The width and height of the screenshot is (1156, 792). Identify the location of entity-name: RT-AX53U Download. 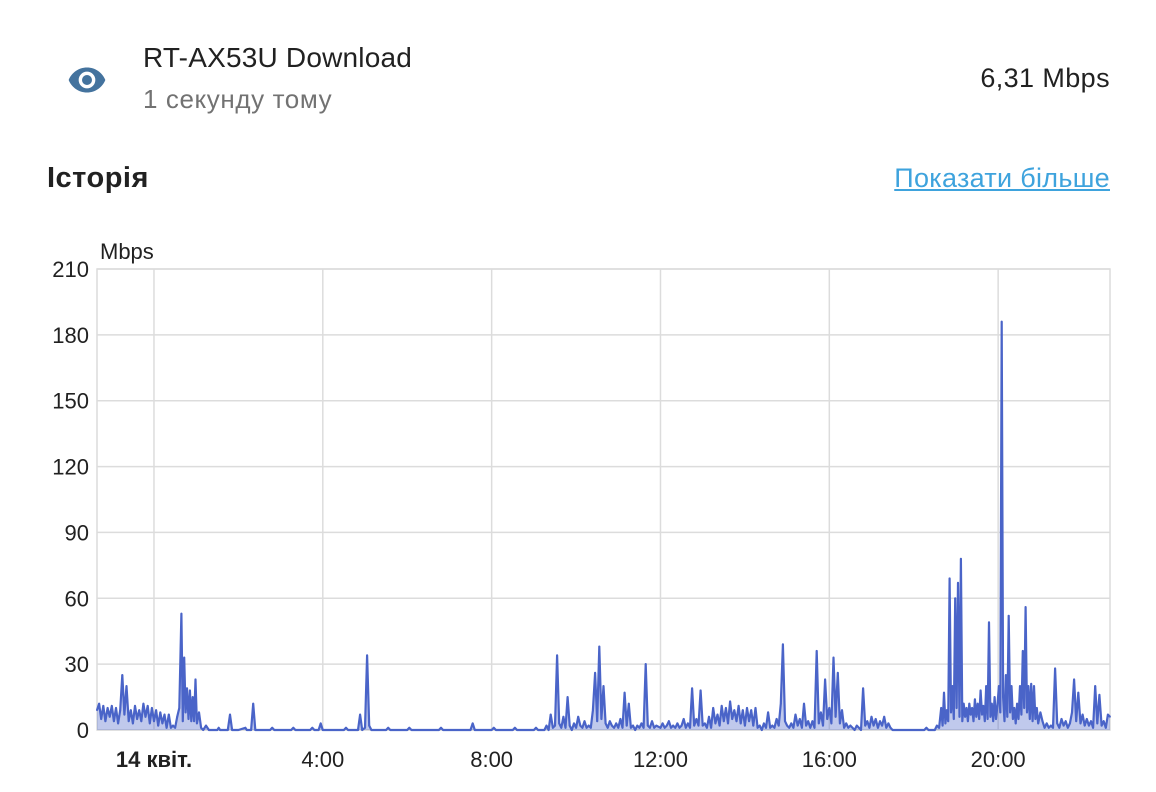
(278, 57).